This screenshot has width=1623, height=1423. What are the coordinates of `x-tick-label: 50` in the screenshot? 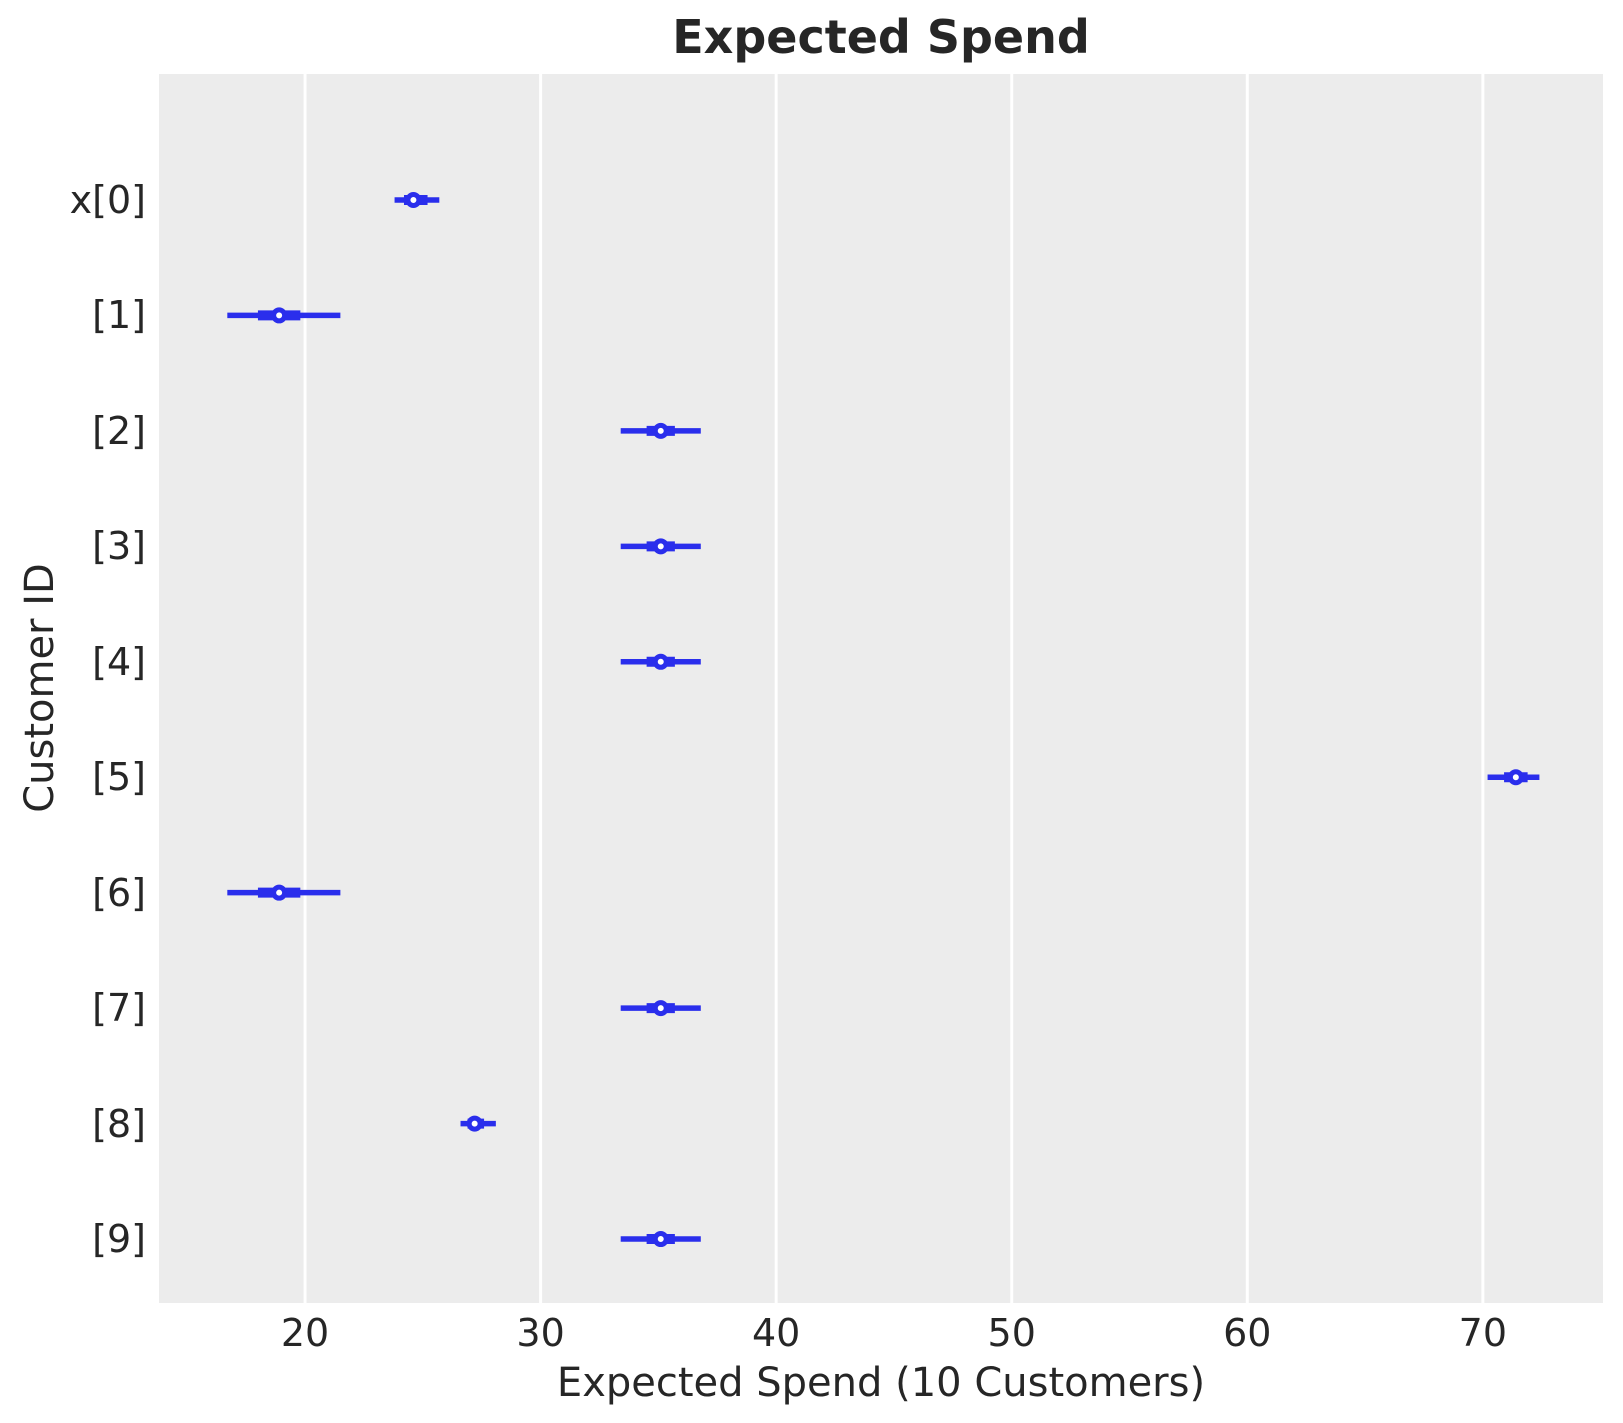 It's located at (1011, 1333).